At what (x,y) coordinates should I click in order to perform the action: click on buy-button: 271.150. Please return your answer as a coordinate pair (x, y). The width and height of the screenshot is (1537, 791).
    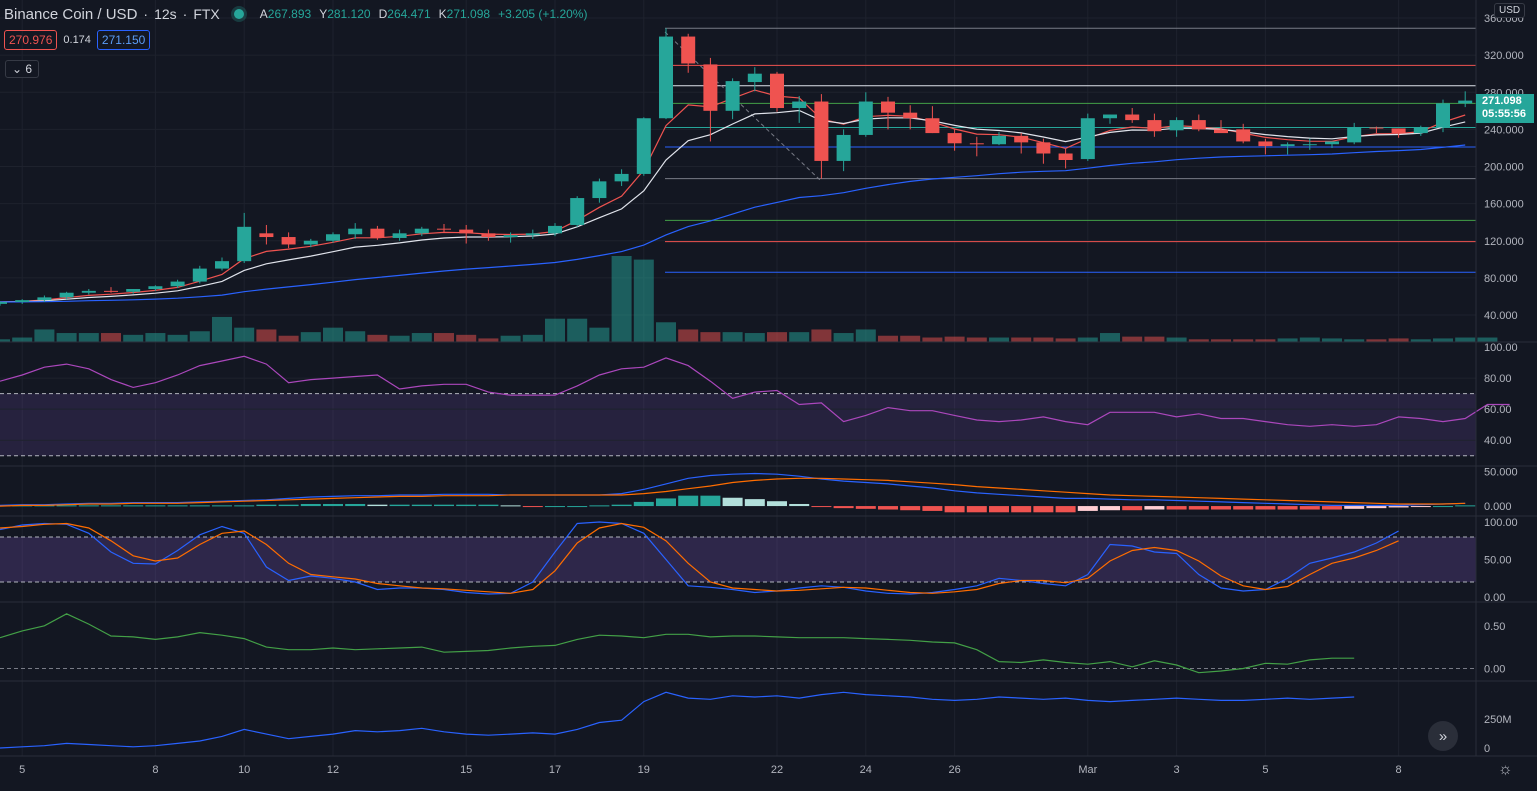
    Looking at the image, I should click on (123, 40).